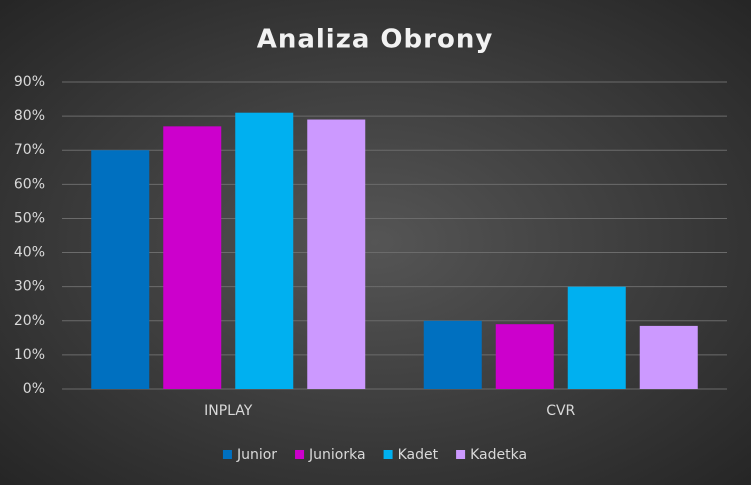 The image size is (751, 485). Describe the element at coordinates (29, 82) in the screenshot. I see `y-tick-label: 90%` at that location.